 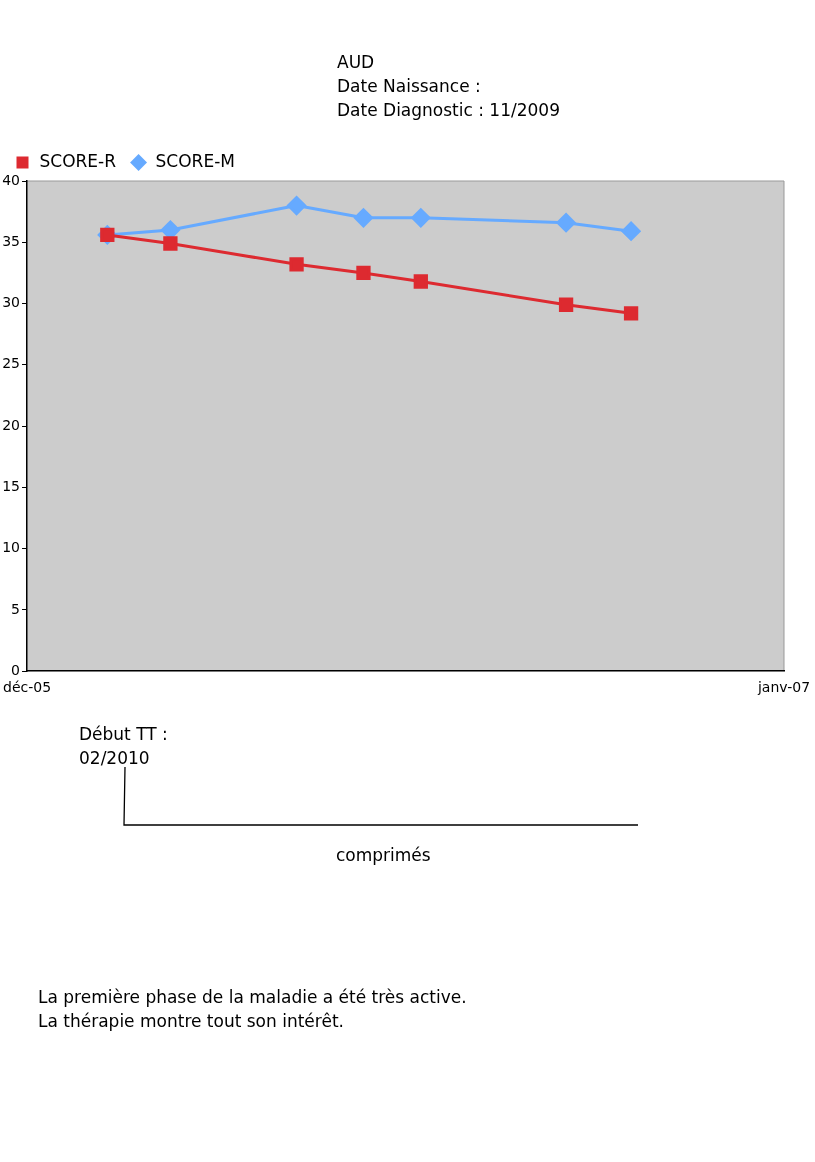 What do you see at coordinates (195, 160) in the screenshot?
I see `legend-label: SCORE-M` at bounding box center [195, 160].